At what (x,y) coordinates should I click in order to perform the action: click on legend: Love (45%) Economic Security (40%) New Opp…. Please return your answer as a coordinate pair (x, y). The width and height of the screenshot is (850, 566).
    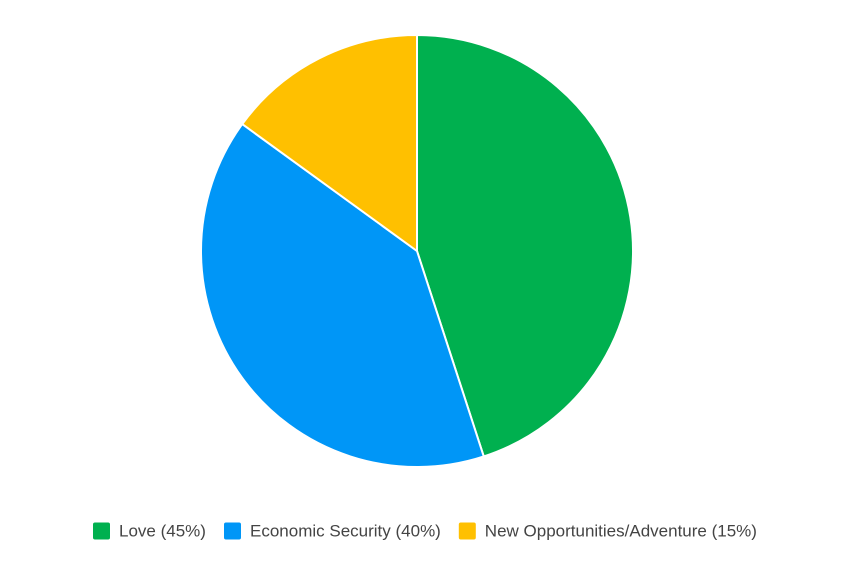
    Looking at the image, I should click on (425, 531).